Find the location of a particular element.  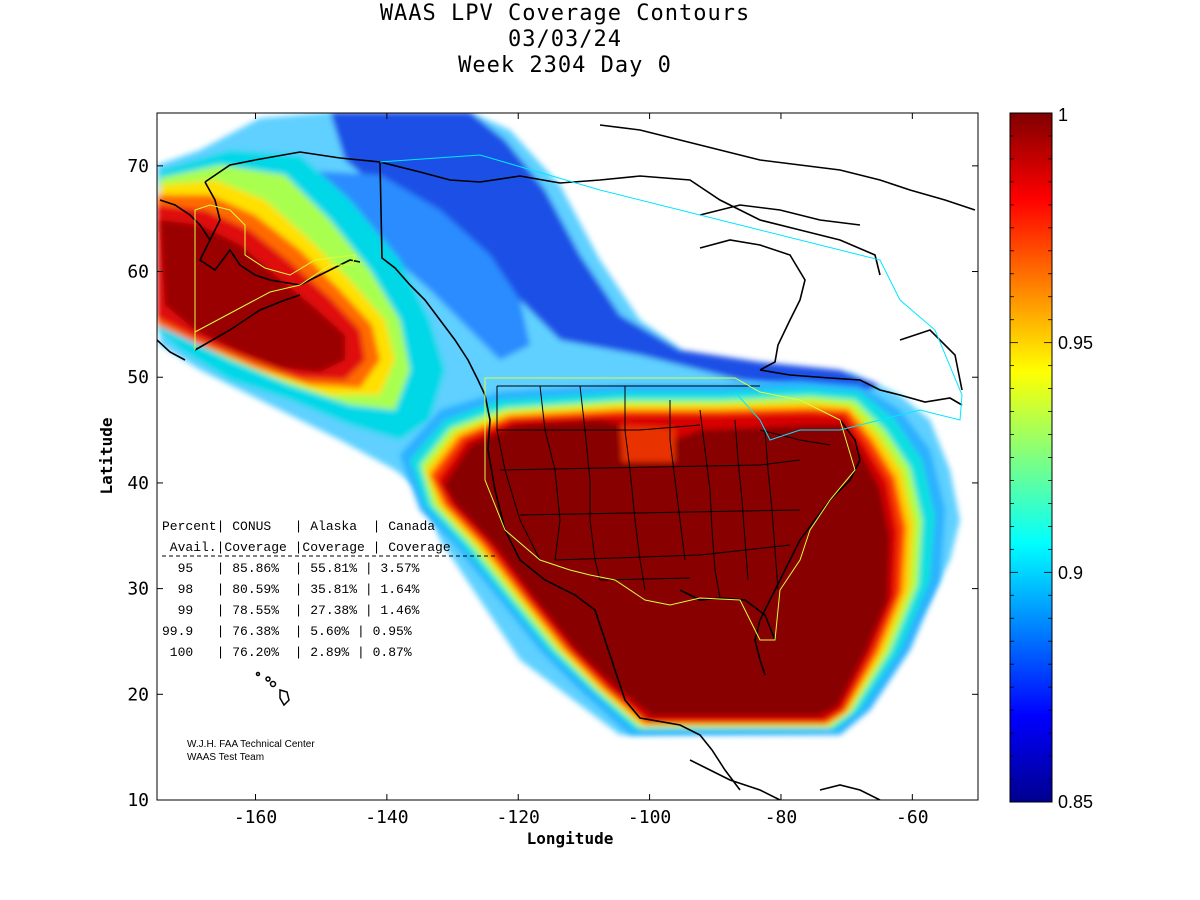

y-axis-label: Latitude is located at coordinates (106, 455).